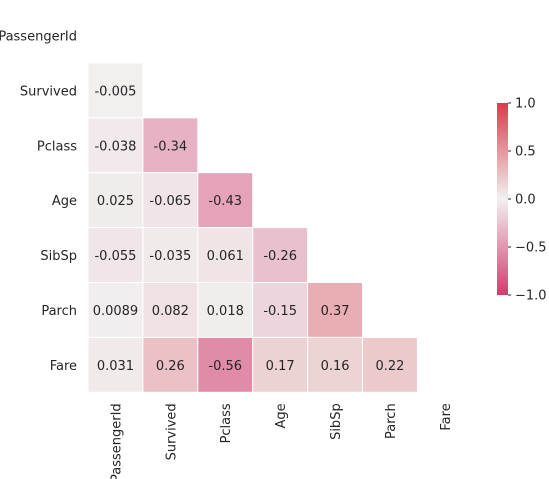  What do you see at coordinates (115, 256) in the screenshot?
I see `cell-value-label: -0.055` at bounding box center [115, 256].